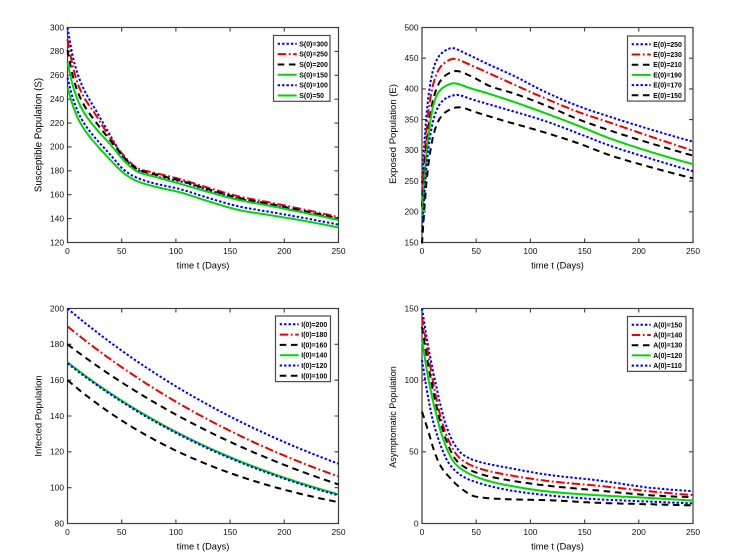  Describe the element at coordinates (393, 134) in the screenshot. I see `svg-text: Exposed Population (E)` at that location.